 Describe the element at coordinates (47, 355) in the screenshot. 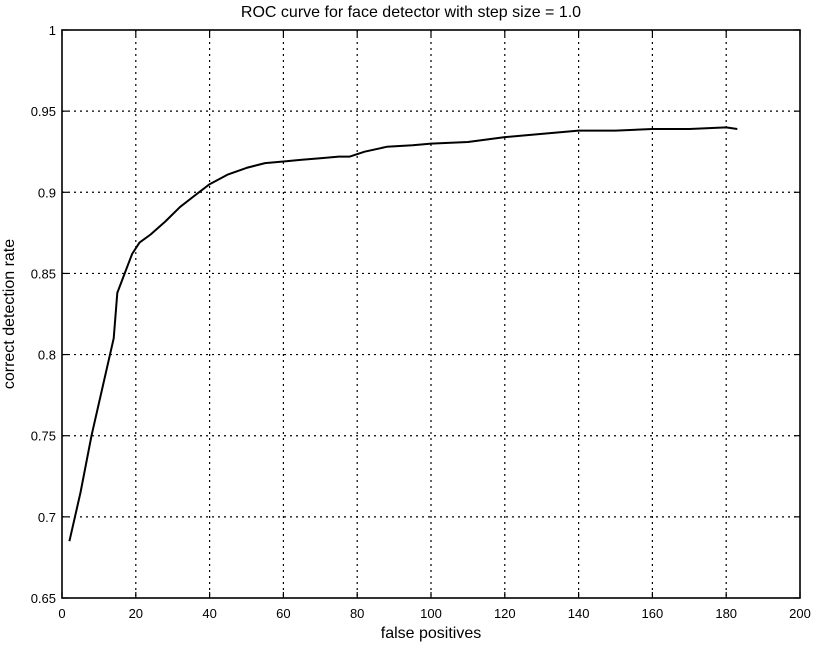

I see `y-tick-label: 0.8` at that location.